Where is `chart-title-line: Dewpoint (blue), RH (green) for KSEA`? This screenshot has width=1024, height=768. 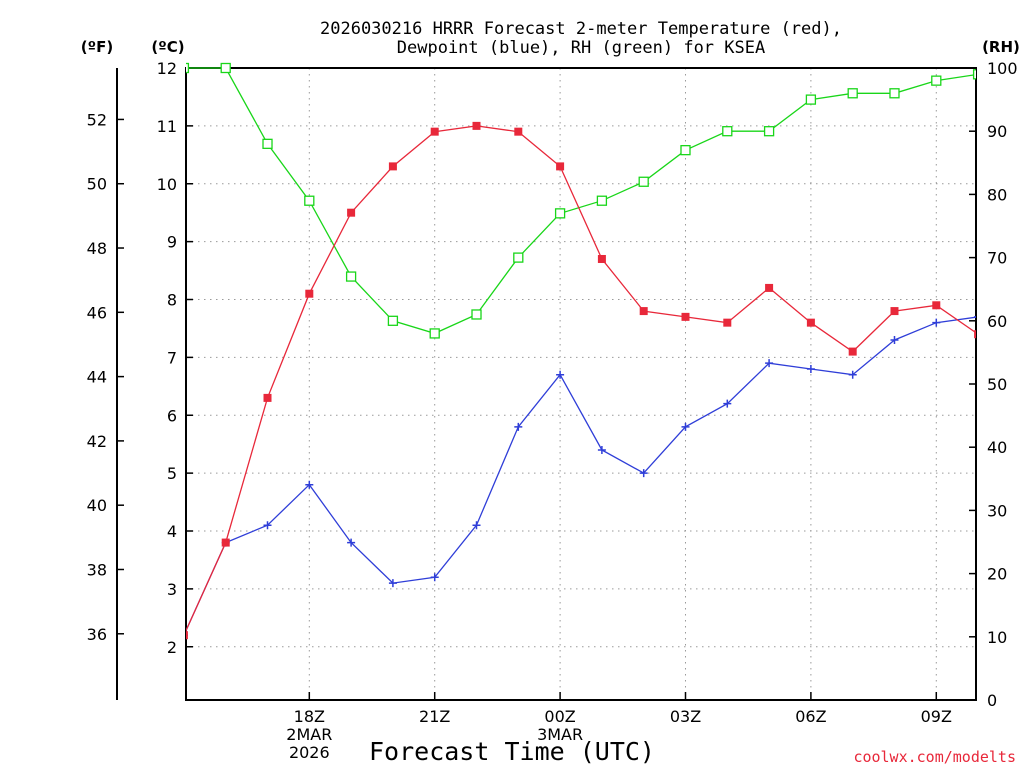
chart-title-line: Dewpoint (blue), RH (green) for KSEA is located at coordinates (581, 48).